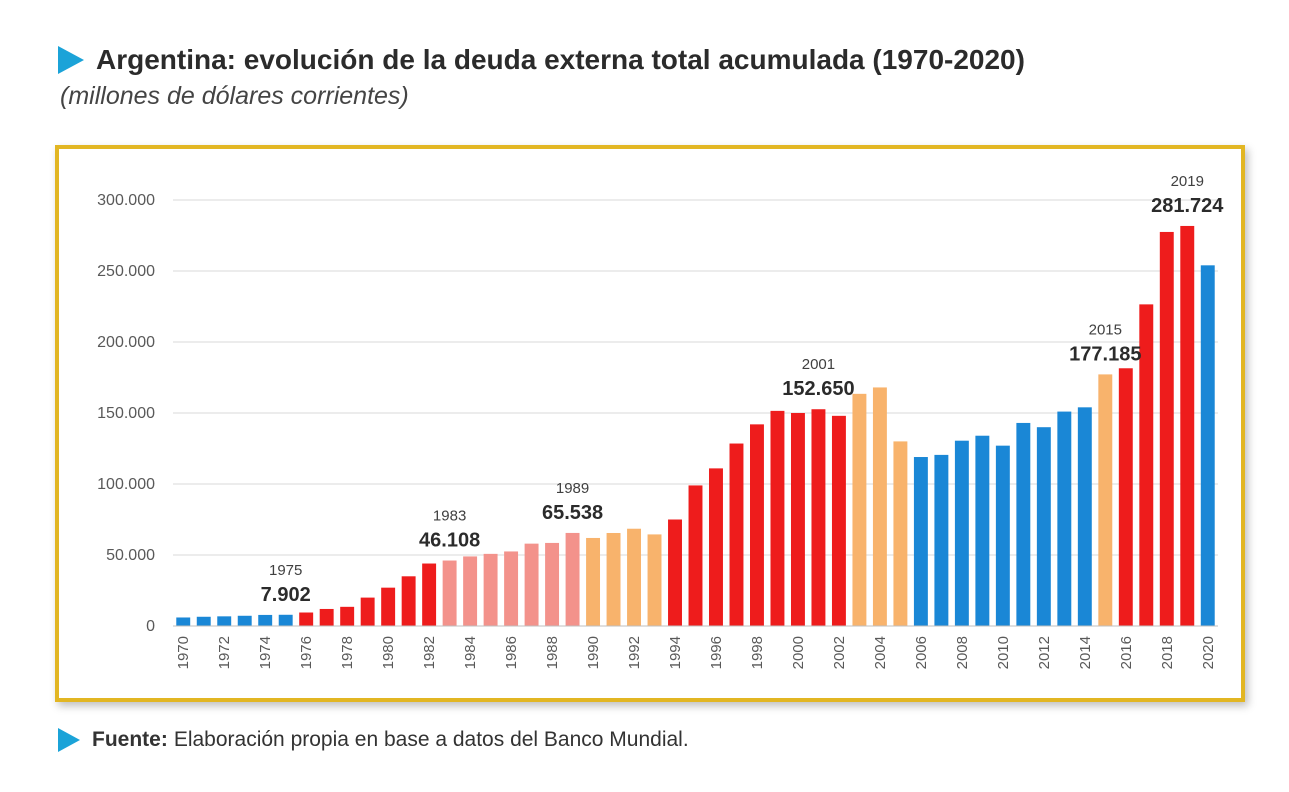 The image size is (1289, 792). Describe the element at coordinates (511, 652) in the screenshot. I see `x-tick-label: 1986` at that location.